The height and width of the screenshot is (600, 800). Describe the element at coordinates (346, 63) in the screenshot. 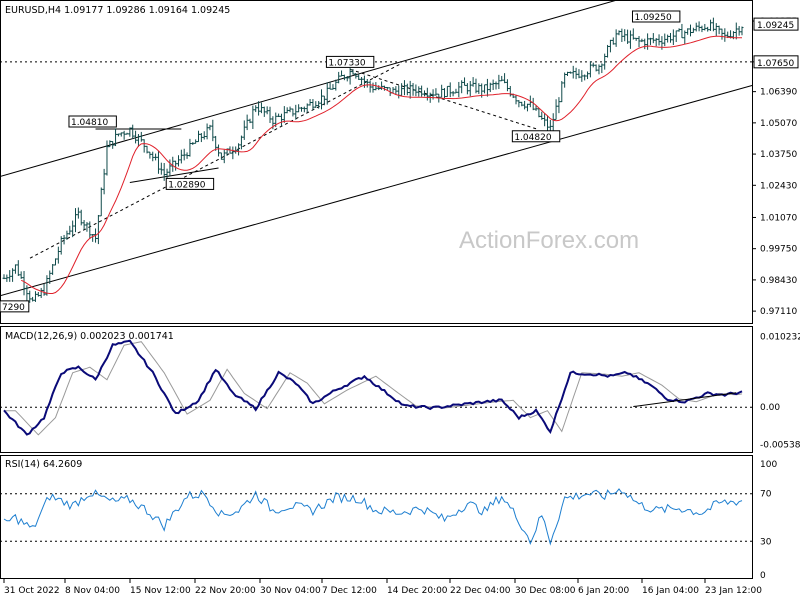

I see `annotation-label: 1.07330` at that location.